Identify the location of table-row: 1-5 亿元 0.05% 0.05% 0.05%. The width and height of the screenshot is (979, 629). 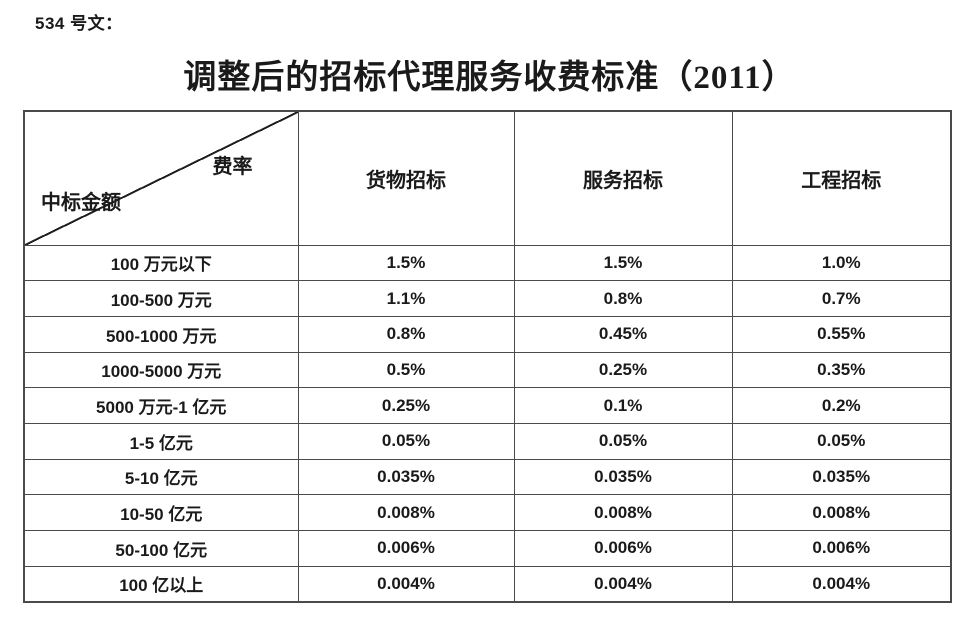
(487, 441).